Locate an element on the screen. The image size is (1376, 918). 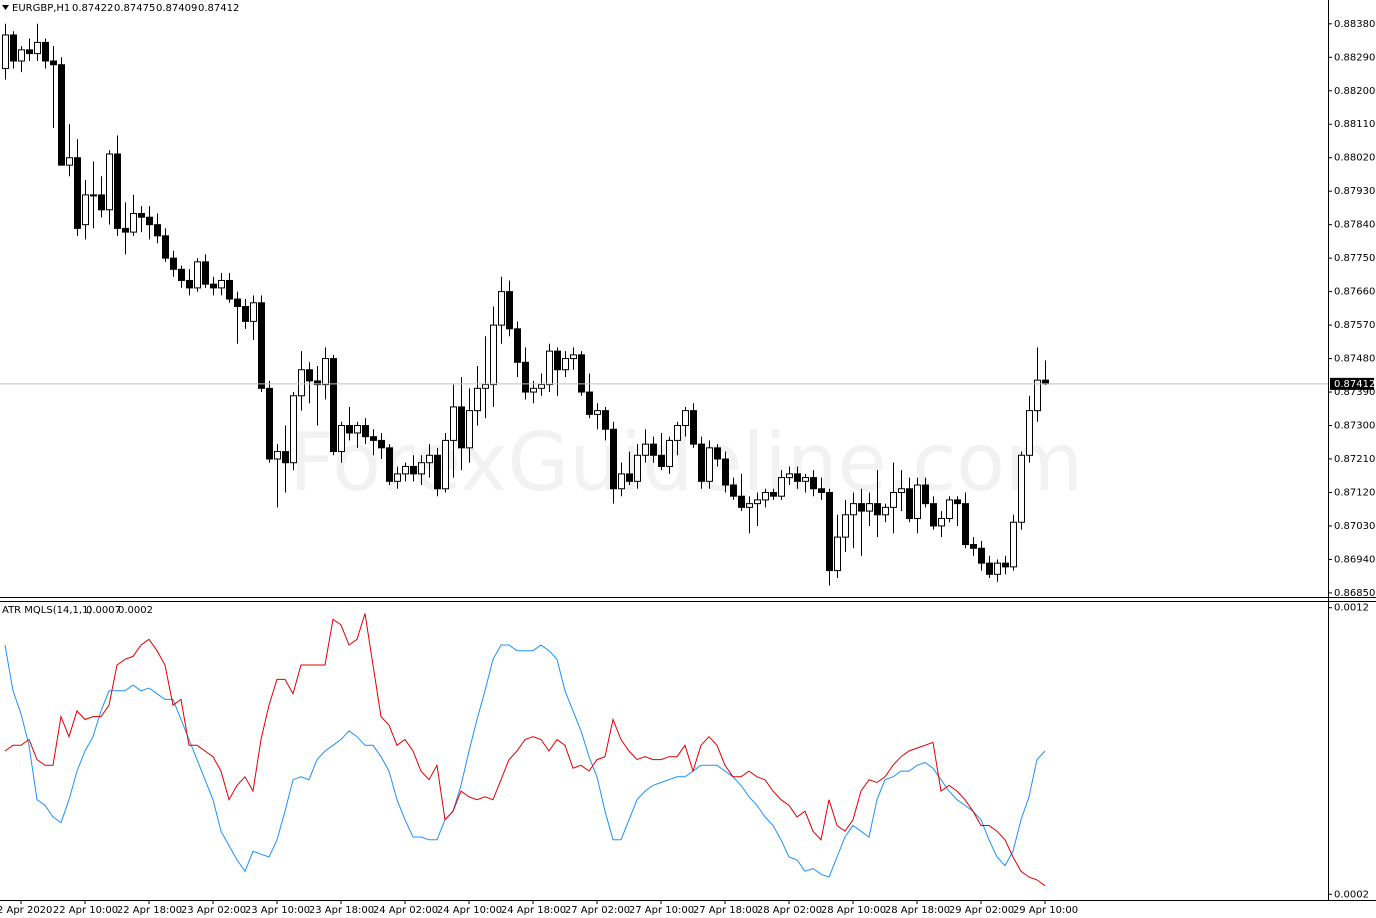
y-tick-label: 0.88020 is located at coordinates (1354, 158).